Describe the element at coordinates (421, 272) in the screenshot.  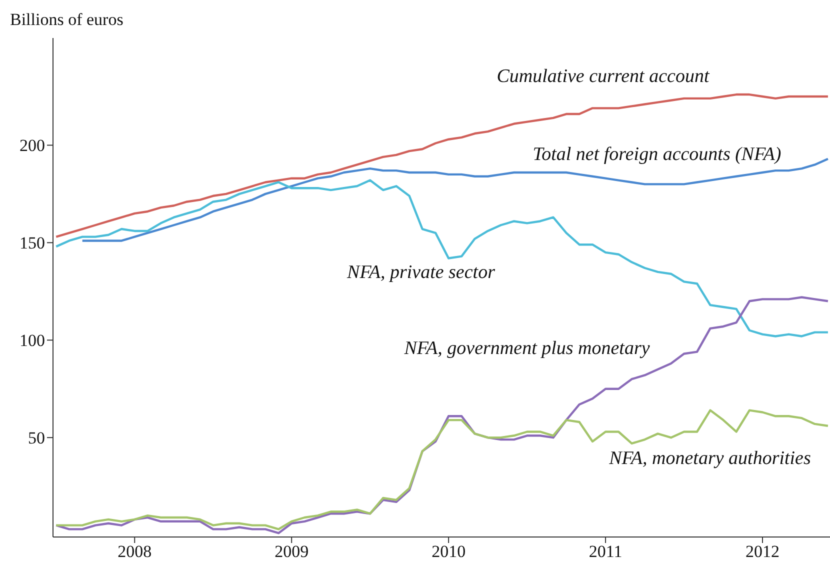
I see `series-label: NFA, private sector` at that location.